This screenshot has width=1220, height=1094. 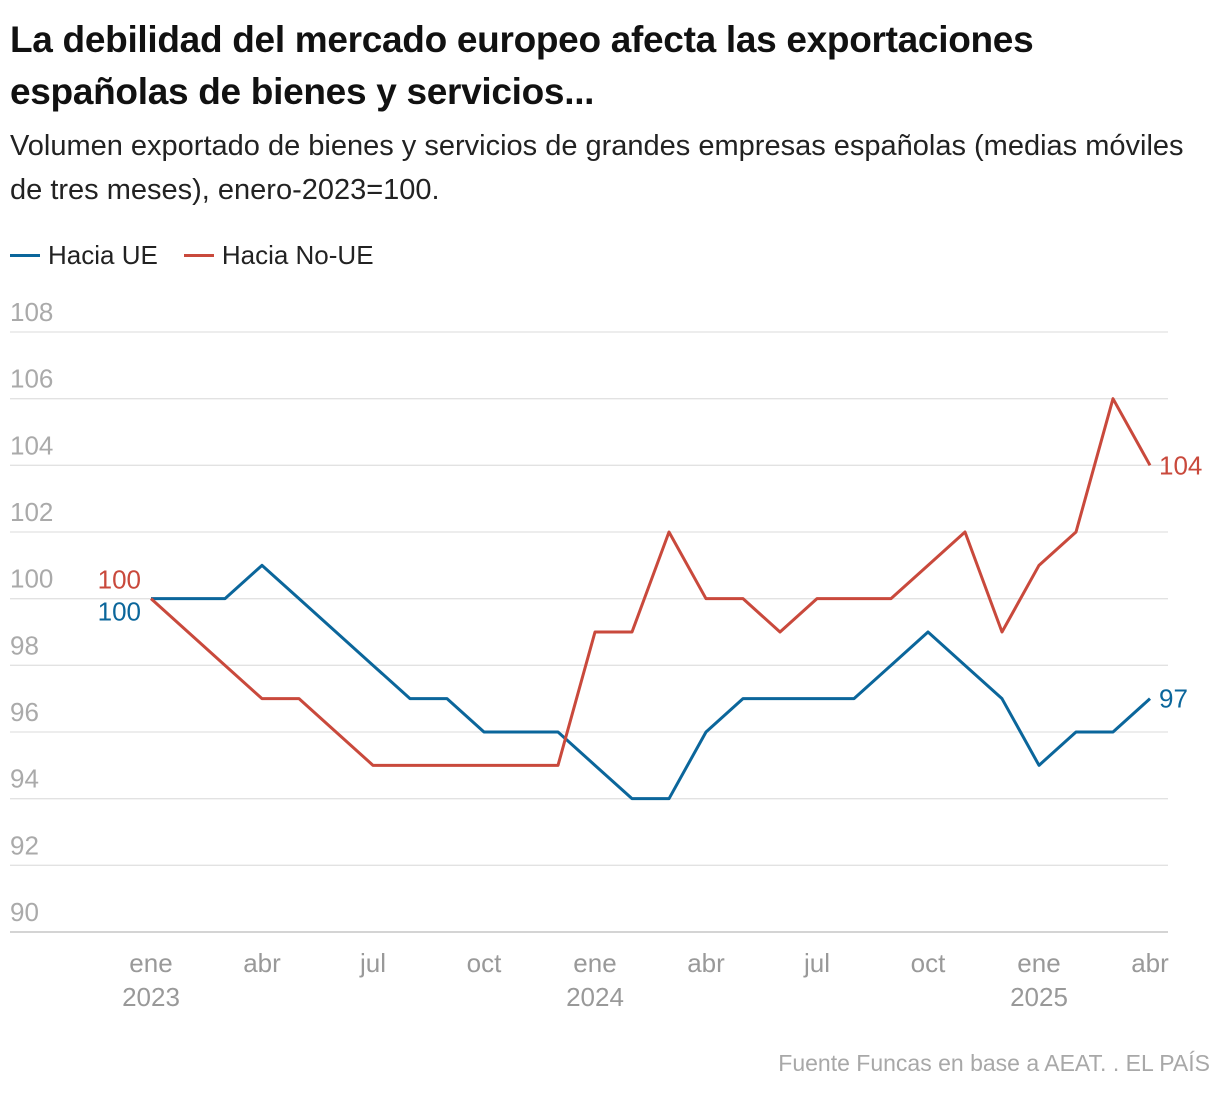 I want to click on y-tick-label: 102, so click(x=31, y=512).